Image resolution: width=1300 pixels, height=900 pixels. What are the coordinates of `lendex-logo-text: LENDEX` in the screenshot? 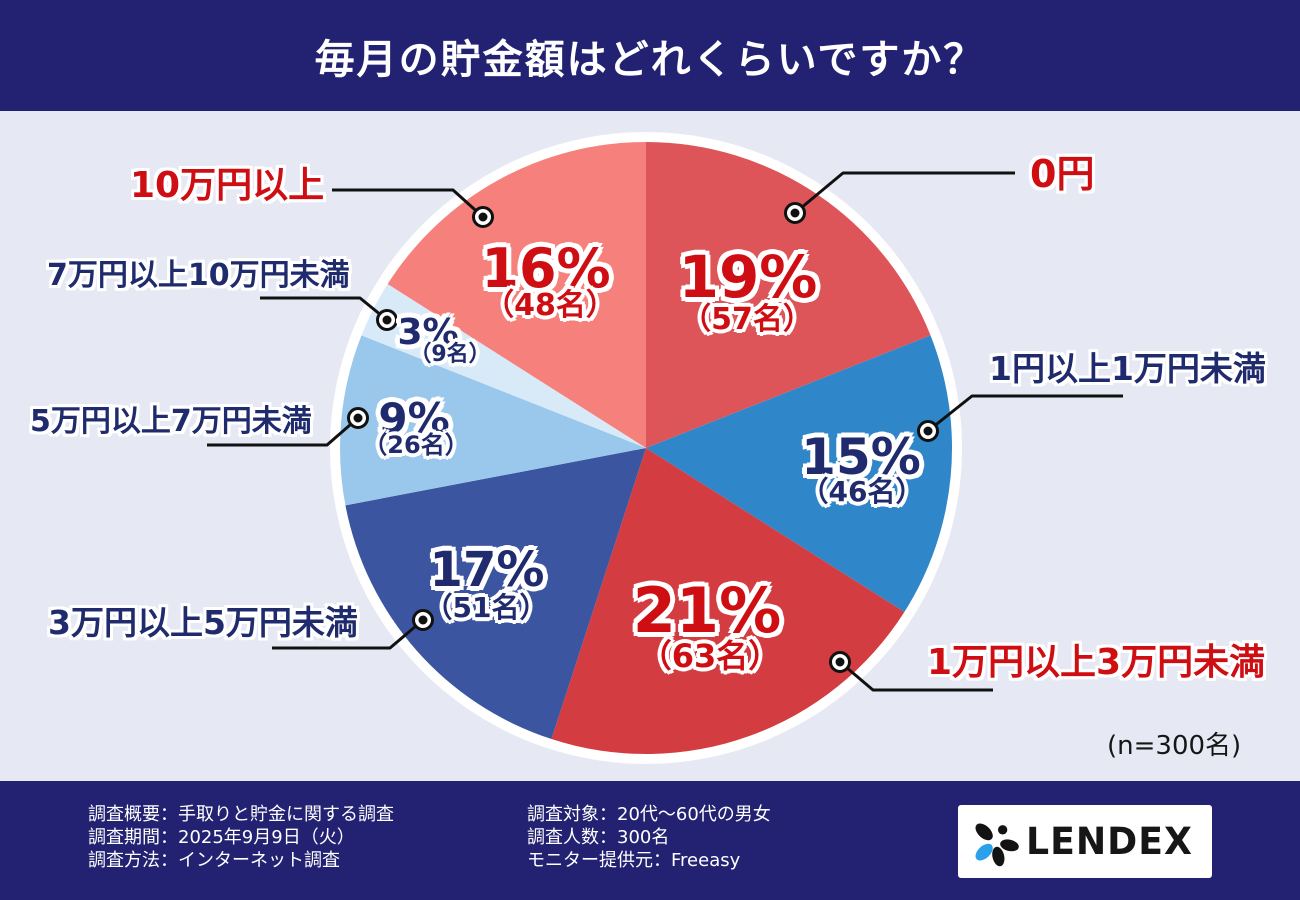 It's located at (1109, 841).